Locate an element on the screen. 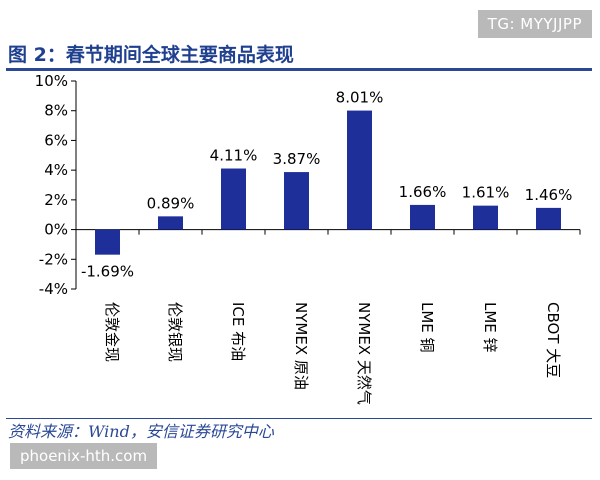  y-tick-label: -2% is located at coordinates (53, 259).